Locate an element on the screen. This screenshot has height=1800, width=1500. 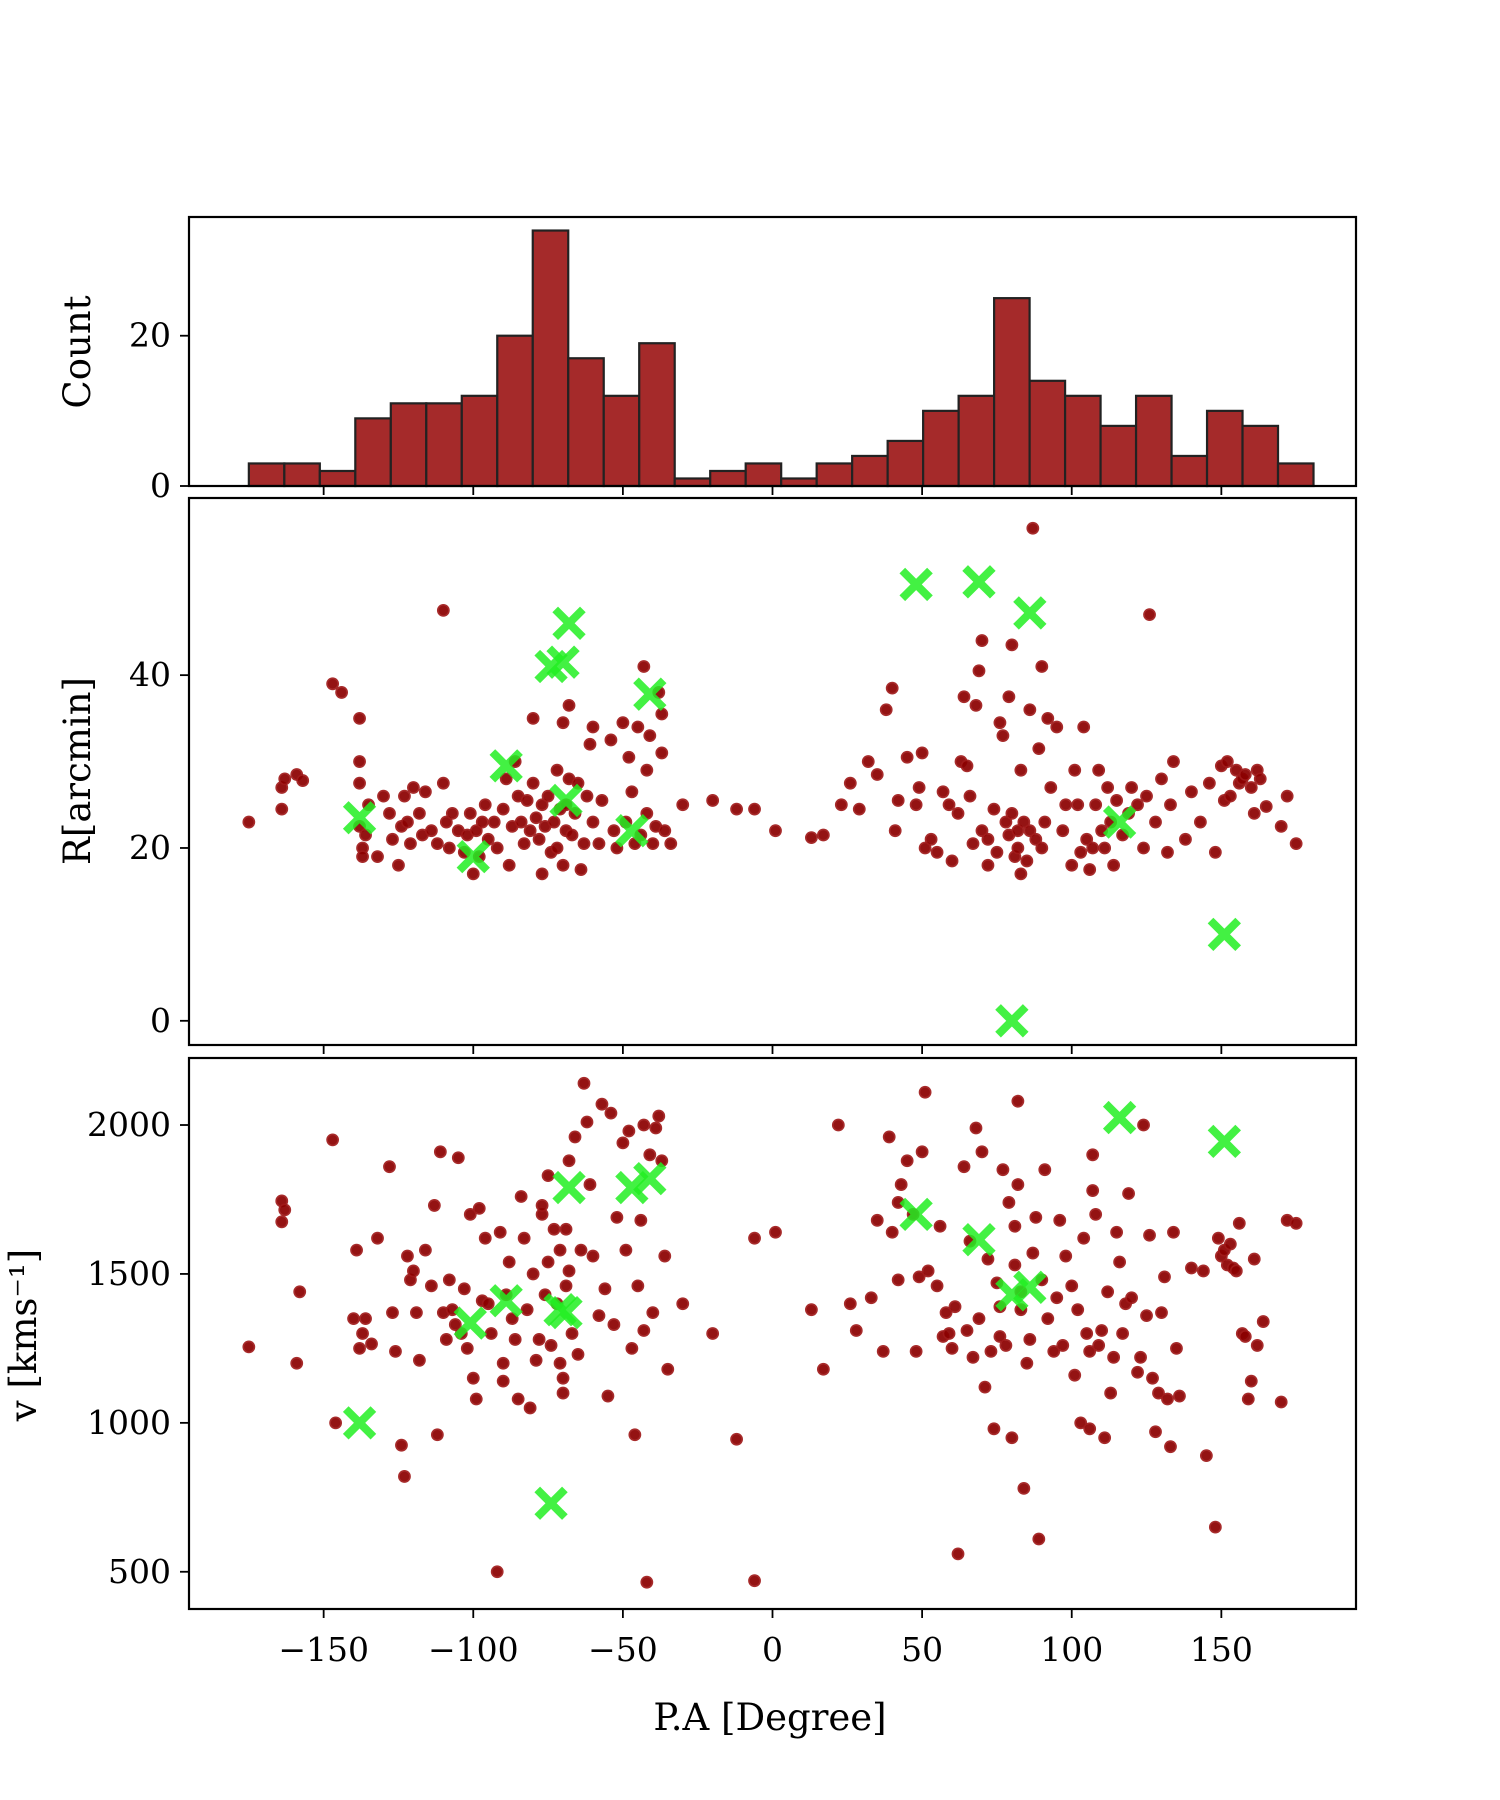
radius-y-ticks: 0 20 40 is located at coordinates (159, 847).